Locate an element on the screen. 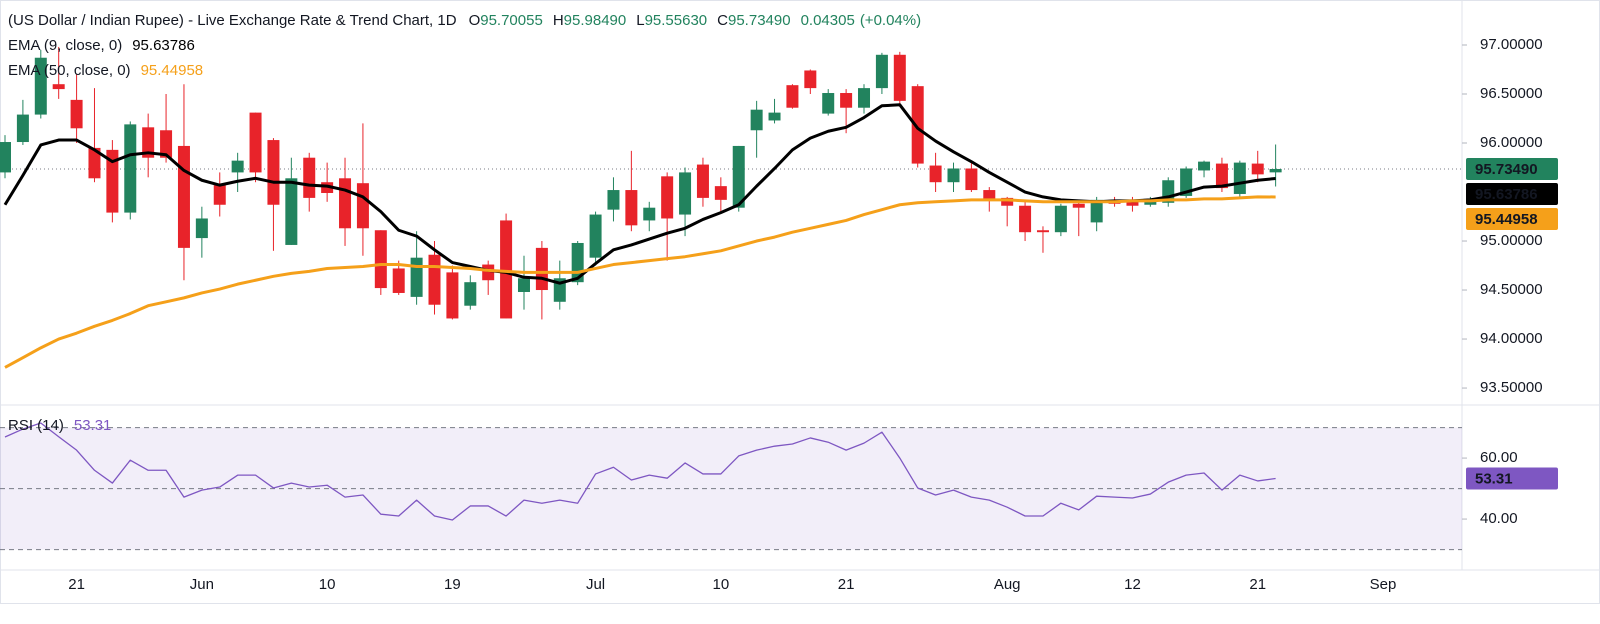 The width and height of the screenshot is (1600, 624). legend-entry: EMA (9, close, 0) 95.63786 is located at coordinates (101, 45).